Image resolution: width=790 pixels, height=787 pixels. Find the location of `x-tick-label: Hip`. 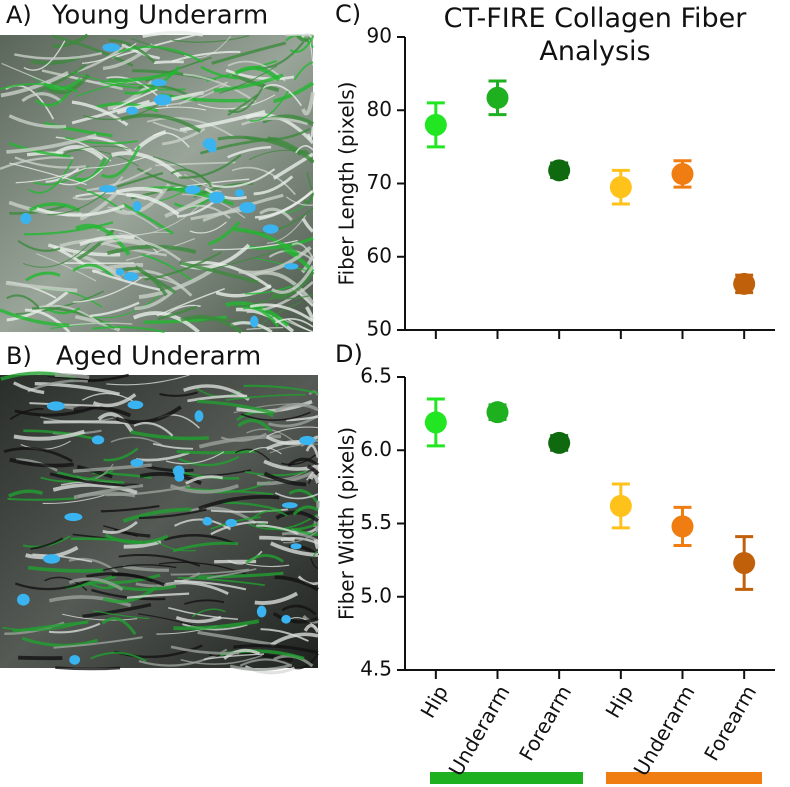

x-tick-label: Hip is located at coordinates (618, 701).